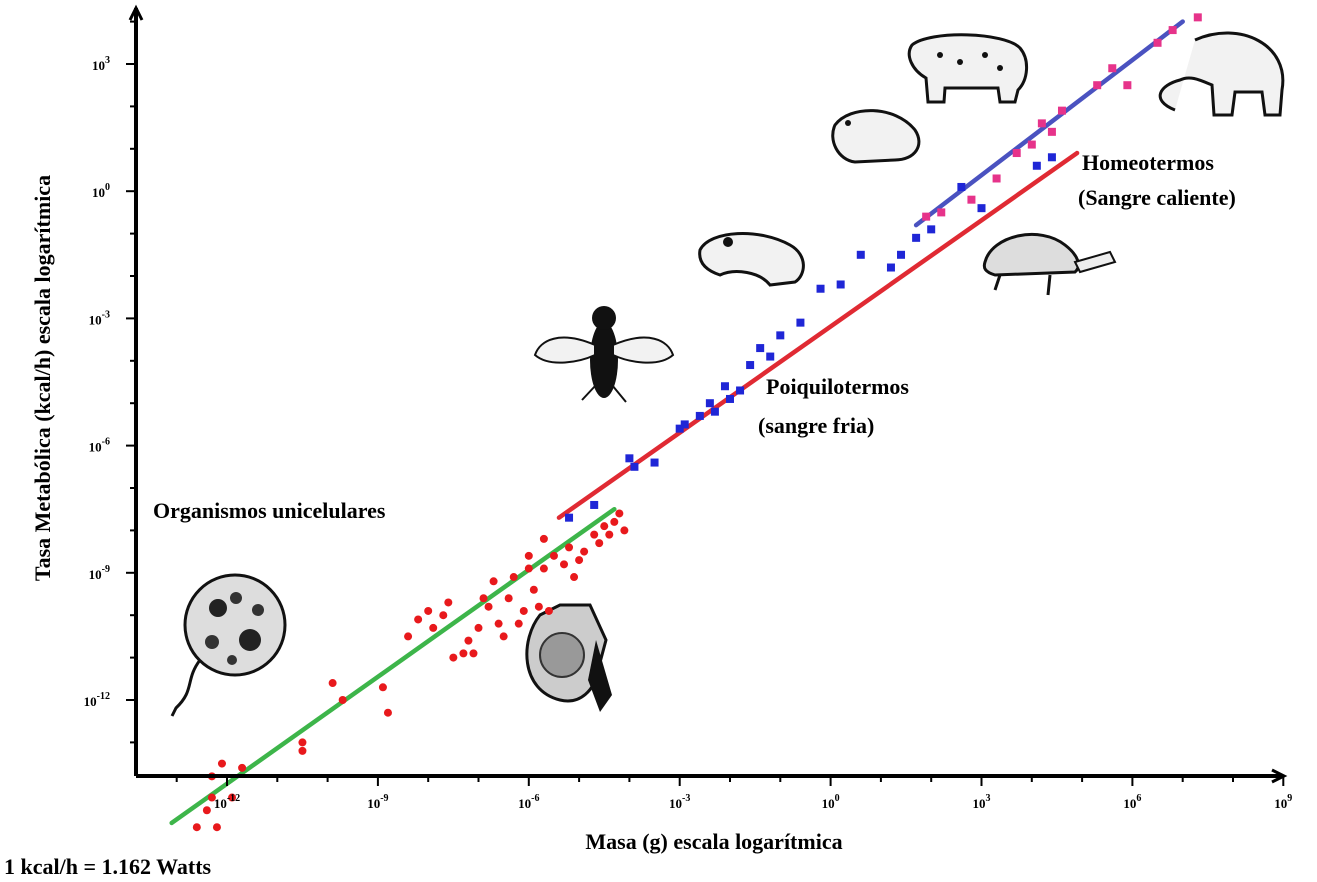  What do you see at coordinates (377, 802) in the screenshot?
I see `x-tick-label-1: 10⁻⁹` at bounding box center [377, 802].